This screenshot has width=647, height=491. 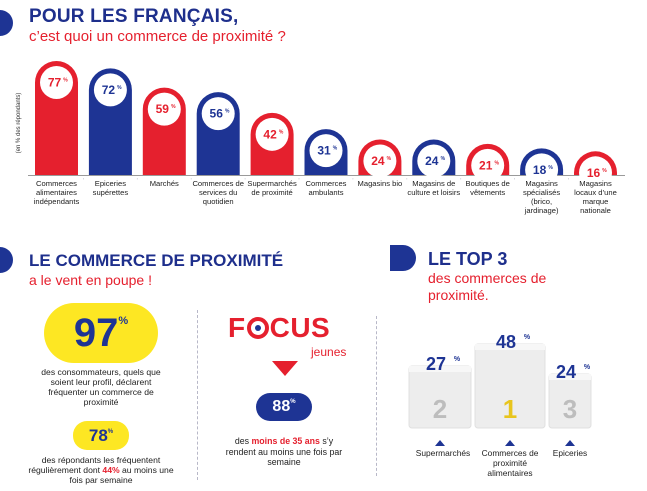 I want to click on stat-78-value: 78, so click(x=98, y=435).